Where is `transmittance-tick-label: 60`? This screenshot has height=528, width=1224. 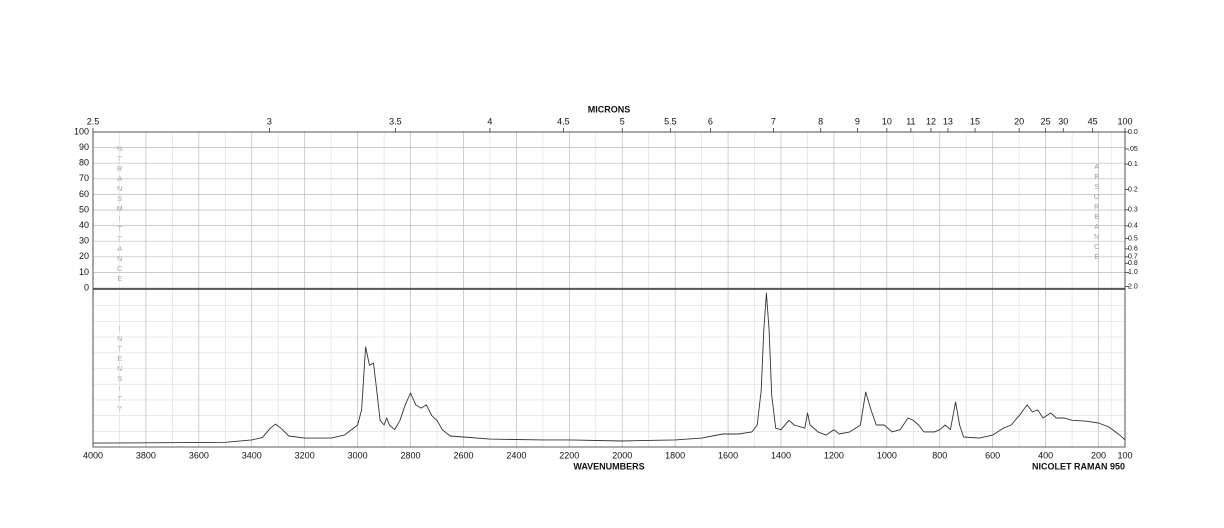 transmittance-tick-label: 60 is located at coordinates (84, 194).